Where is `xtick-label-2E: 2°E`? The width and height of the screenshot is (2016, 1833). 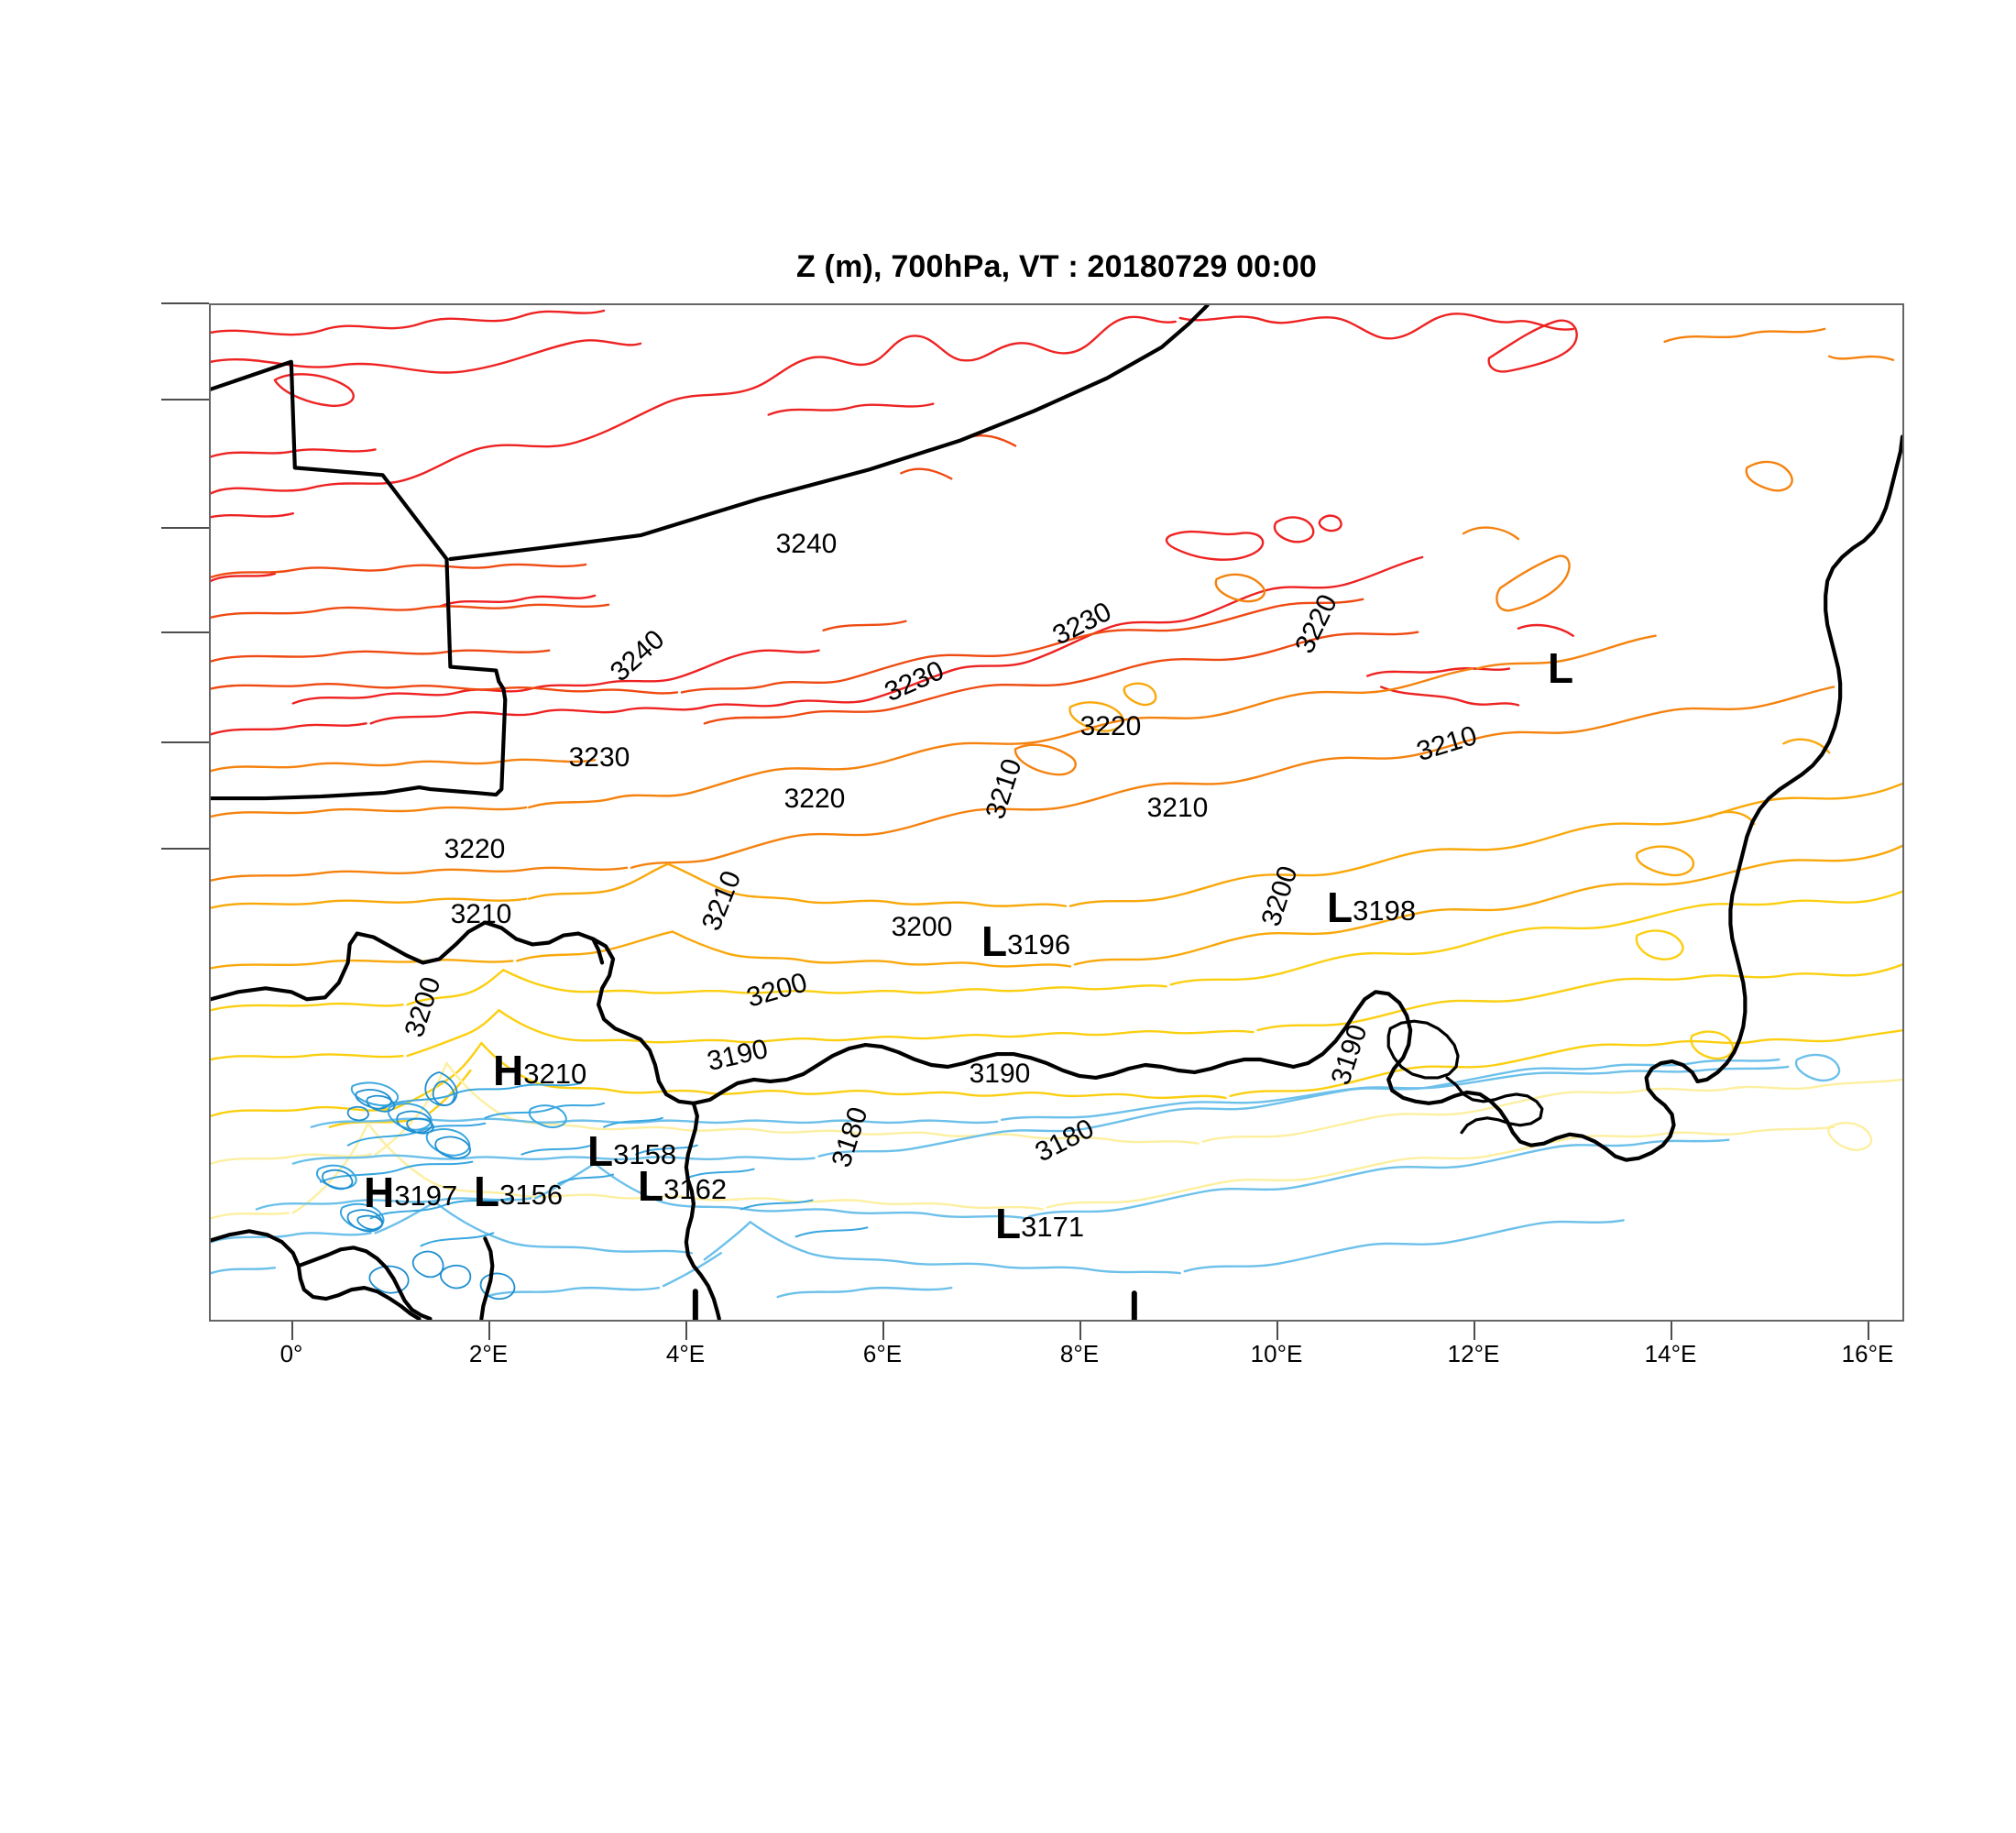 xtick-label-2E: 2°E is located at coordinates (488, 1353).